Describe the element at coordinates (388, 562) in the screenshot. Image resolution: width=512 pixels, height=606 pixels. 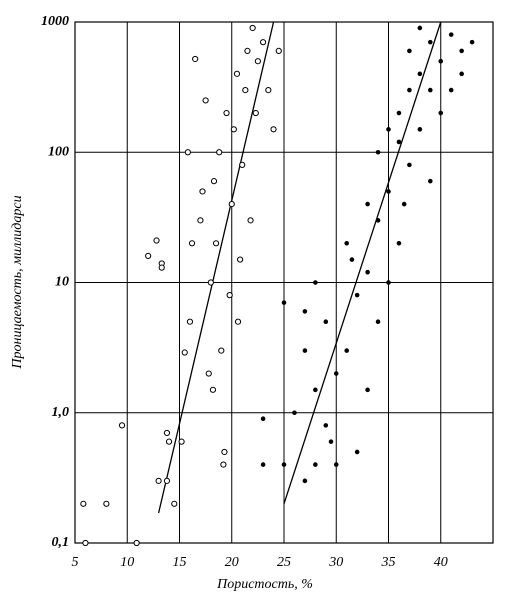
I see `x-tick-label: 35` at that location.